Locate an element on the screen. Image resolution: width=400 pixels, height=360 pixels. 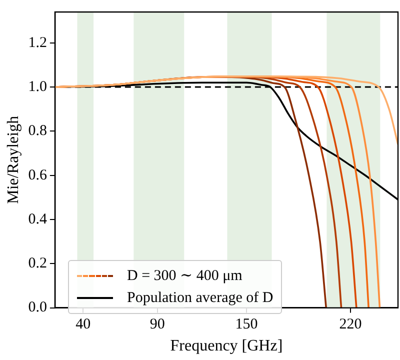
x-tick-label: 150 is located at coordinates (246, 324).